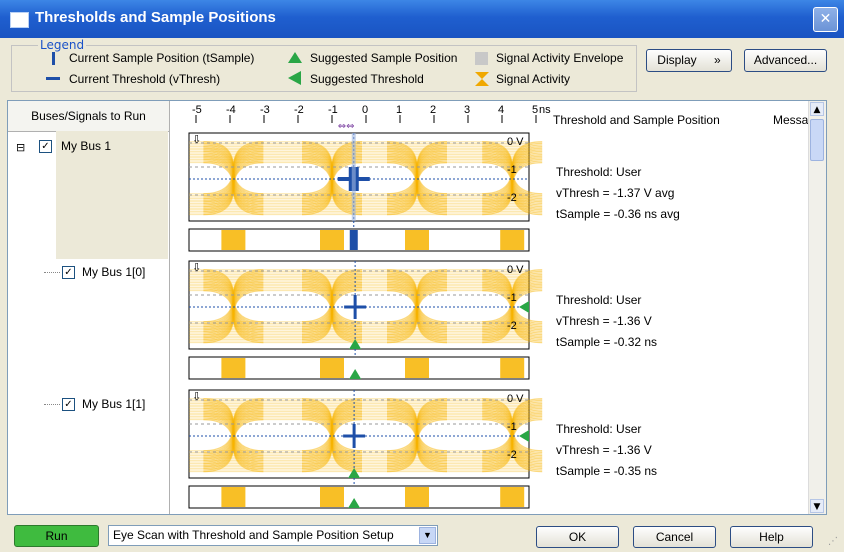 This screenshot has width=844, height=552. Describe the element at coordinates (68, 404) in the screenshot. I see `checkbox-my-bus-1-1: ✓` at that location.